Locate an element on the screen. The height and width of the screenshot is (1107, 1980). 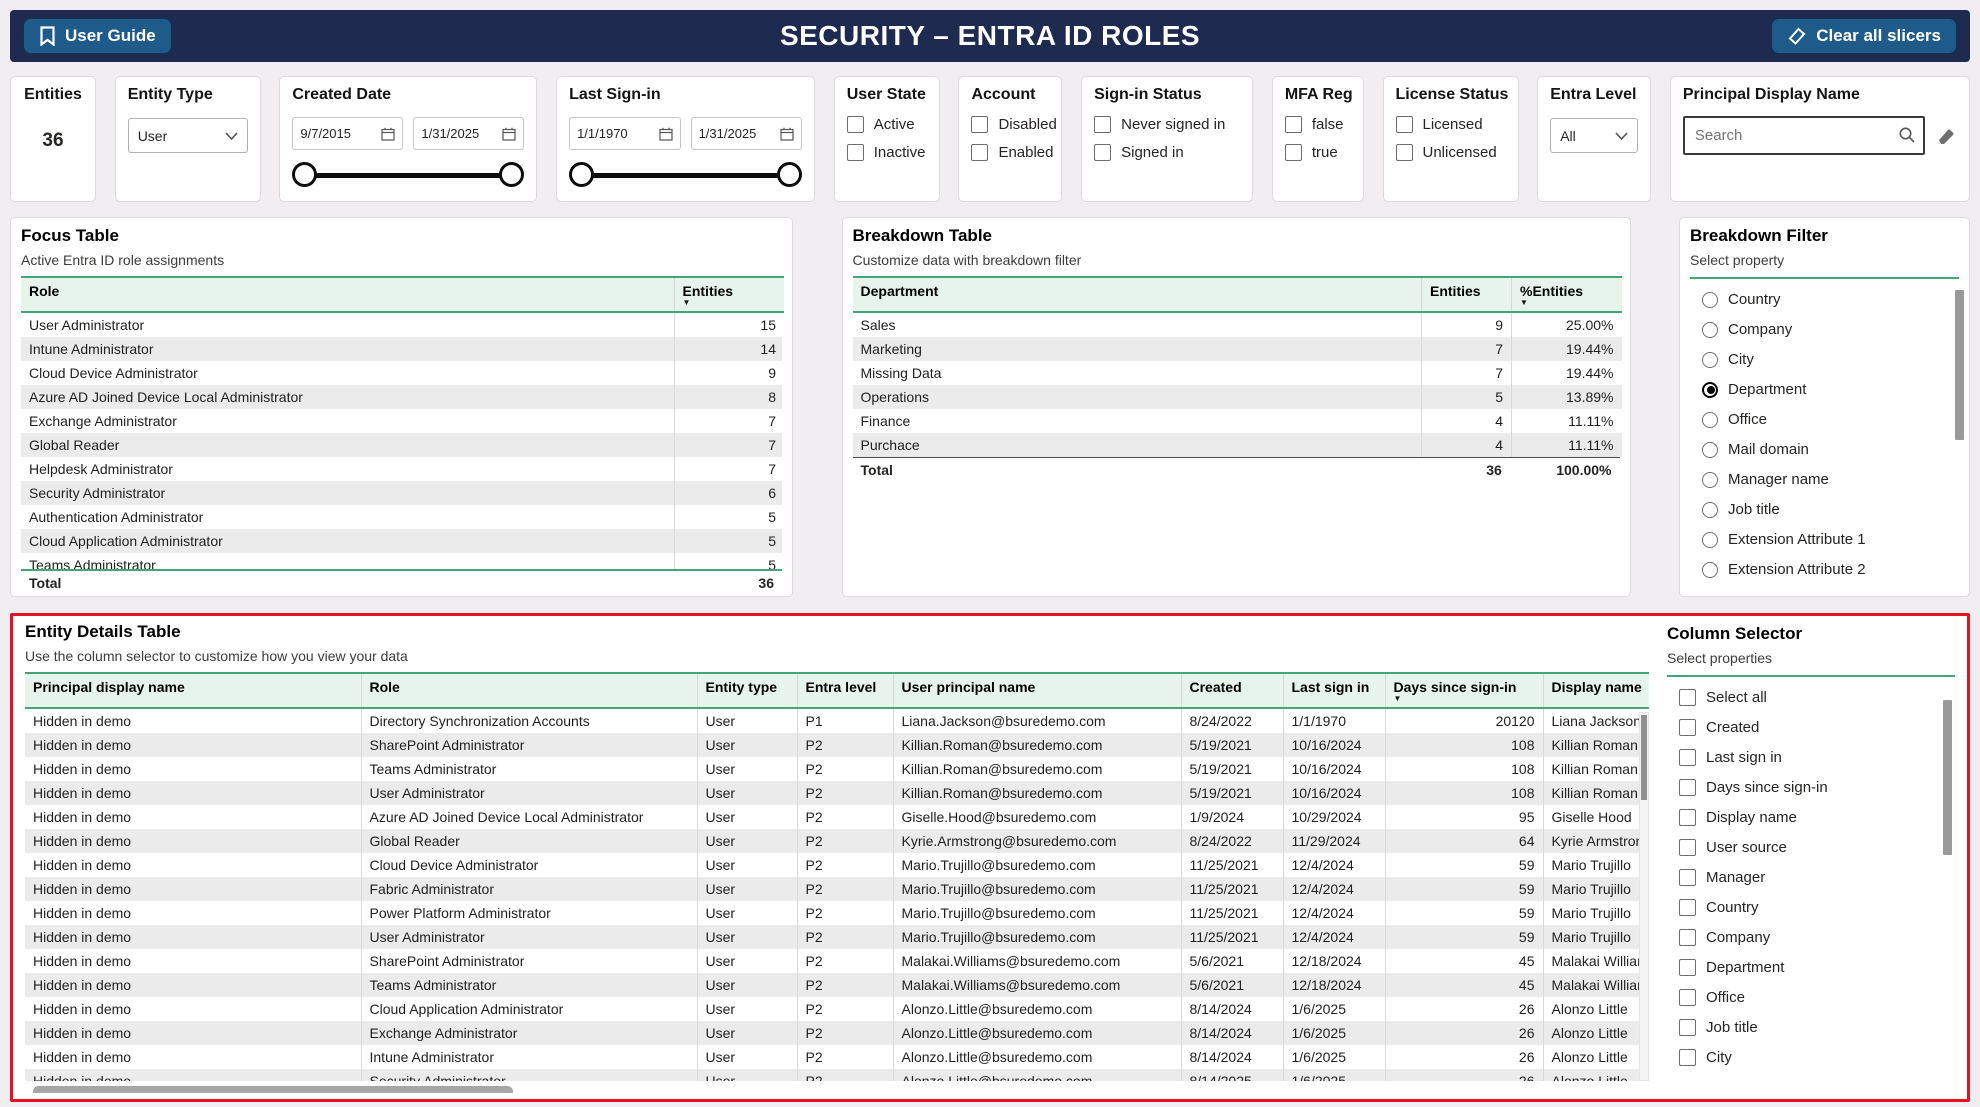
column-header-created: Created is located at coordinates (1231, 690).